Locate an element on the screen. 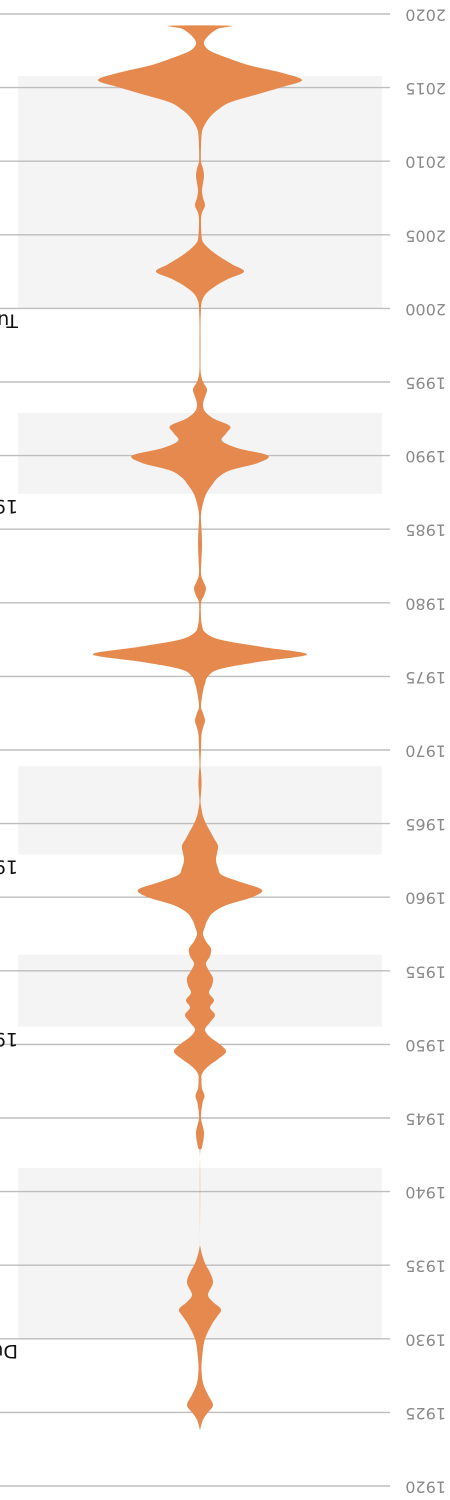  drought-label: Turn-of-the-Century Drought is located at coordinates (9, 320).